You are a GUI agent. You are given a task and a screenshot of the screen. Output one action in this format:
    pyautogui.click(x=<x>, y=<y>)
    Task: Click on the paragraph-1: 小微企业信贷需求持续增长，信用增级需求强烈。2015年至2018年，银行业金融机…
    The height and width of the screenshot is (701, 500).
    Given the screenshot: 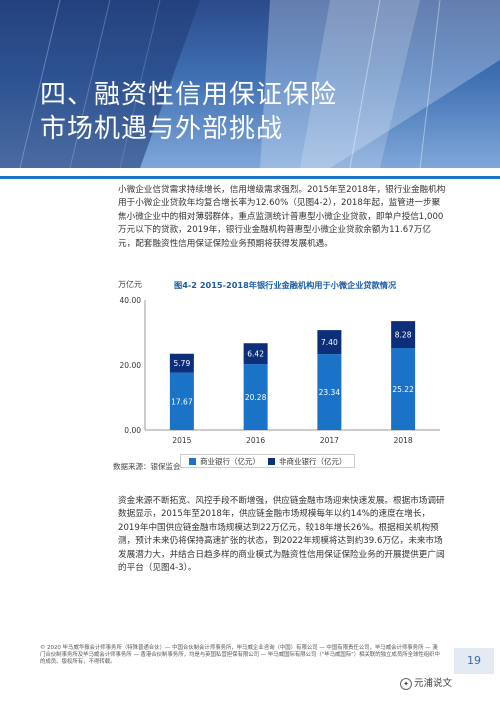 What is the action you would take?
    pyautogui.click(x=282, y=217)
    